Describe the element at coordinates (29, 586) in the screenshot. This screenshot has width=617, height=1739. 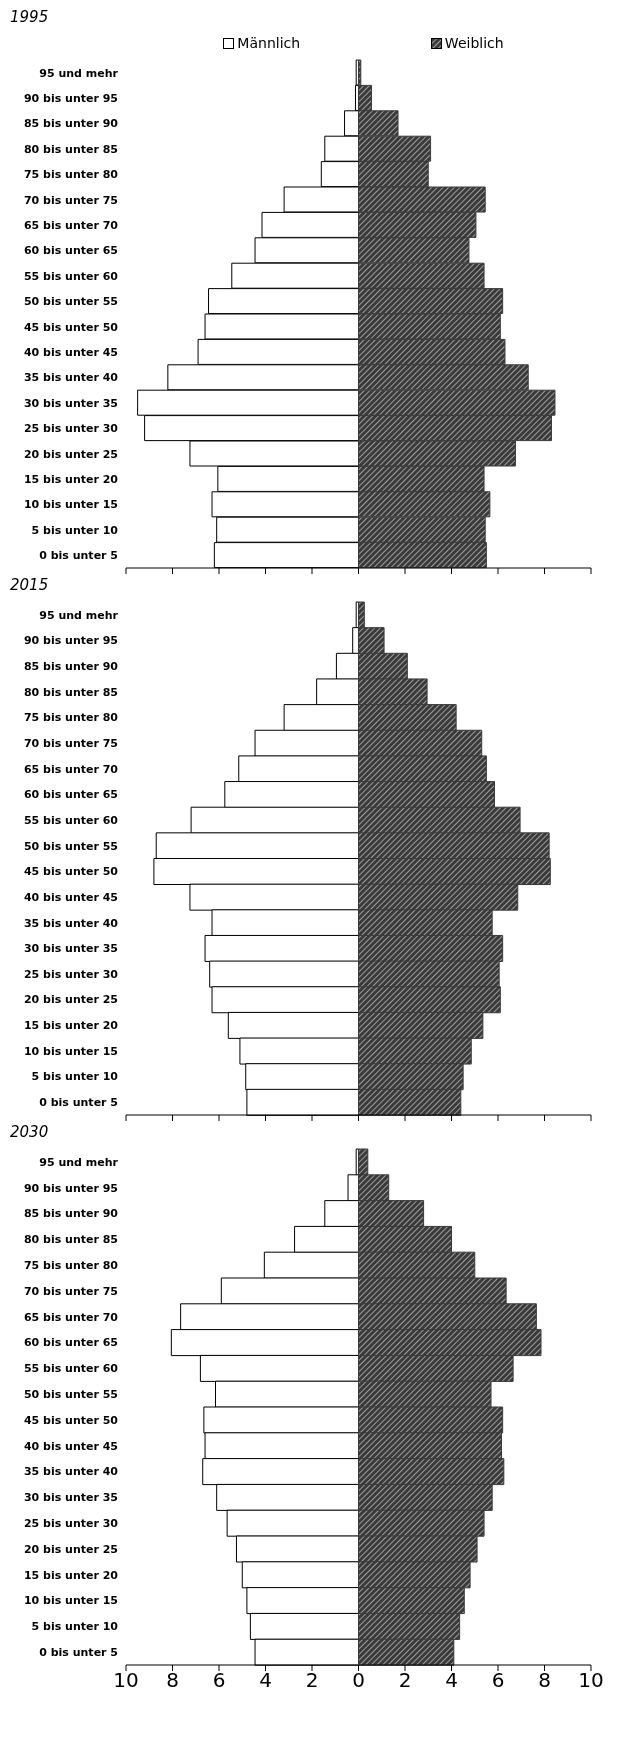
I see `chart-title: 2015` at that location.